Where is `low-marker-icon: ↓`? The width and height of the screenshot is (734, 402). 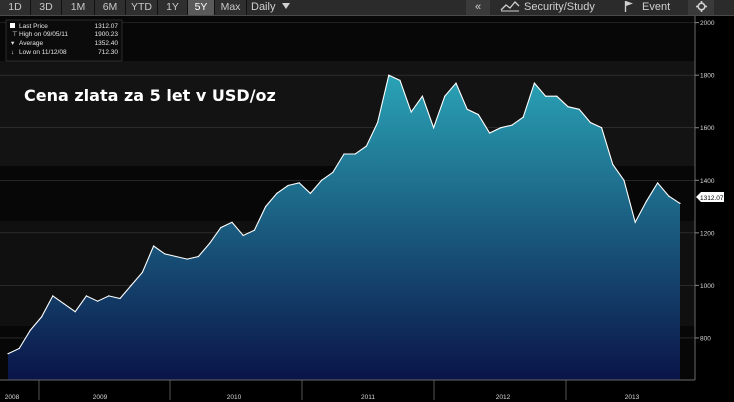
low-marker-icon: ↓ is located at coordinates (12, 52).